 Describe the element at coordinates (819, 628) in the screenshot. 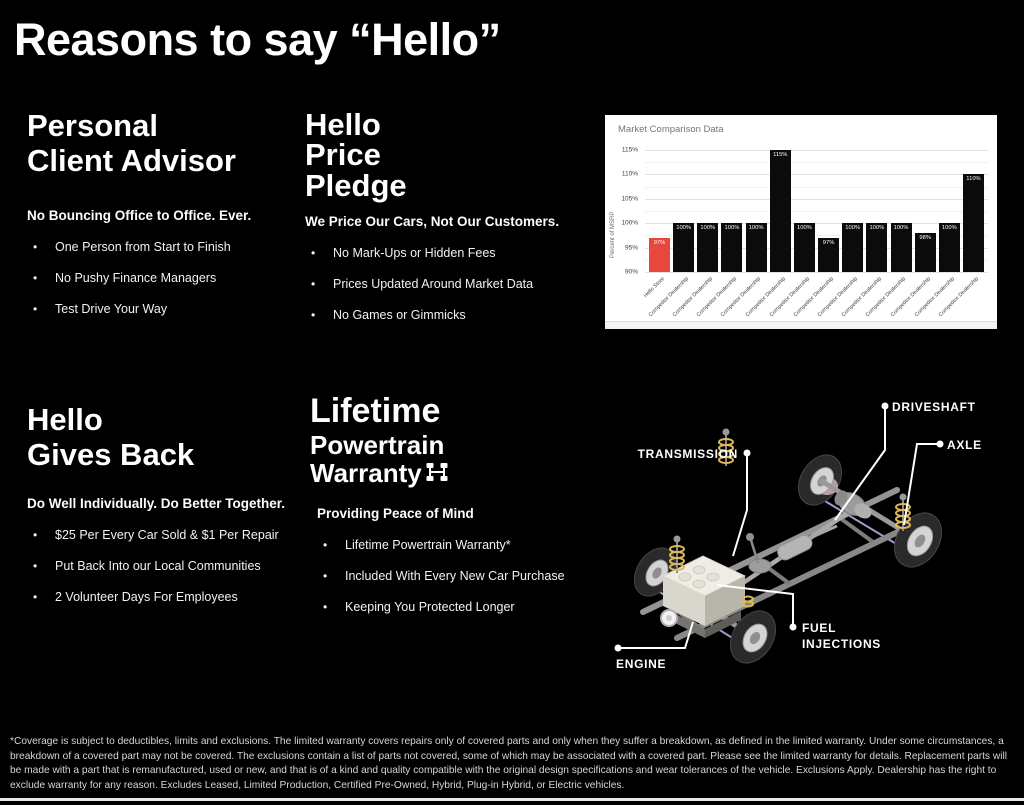

I see `label-fuel-injections: FUEL` at that location.